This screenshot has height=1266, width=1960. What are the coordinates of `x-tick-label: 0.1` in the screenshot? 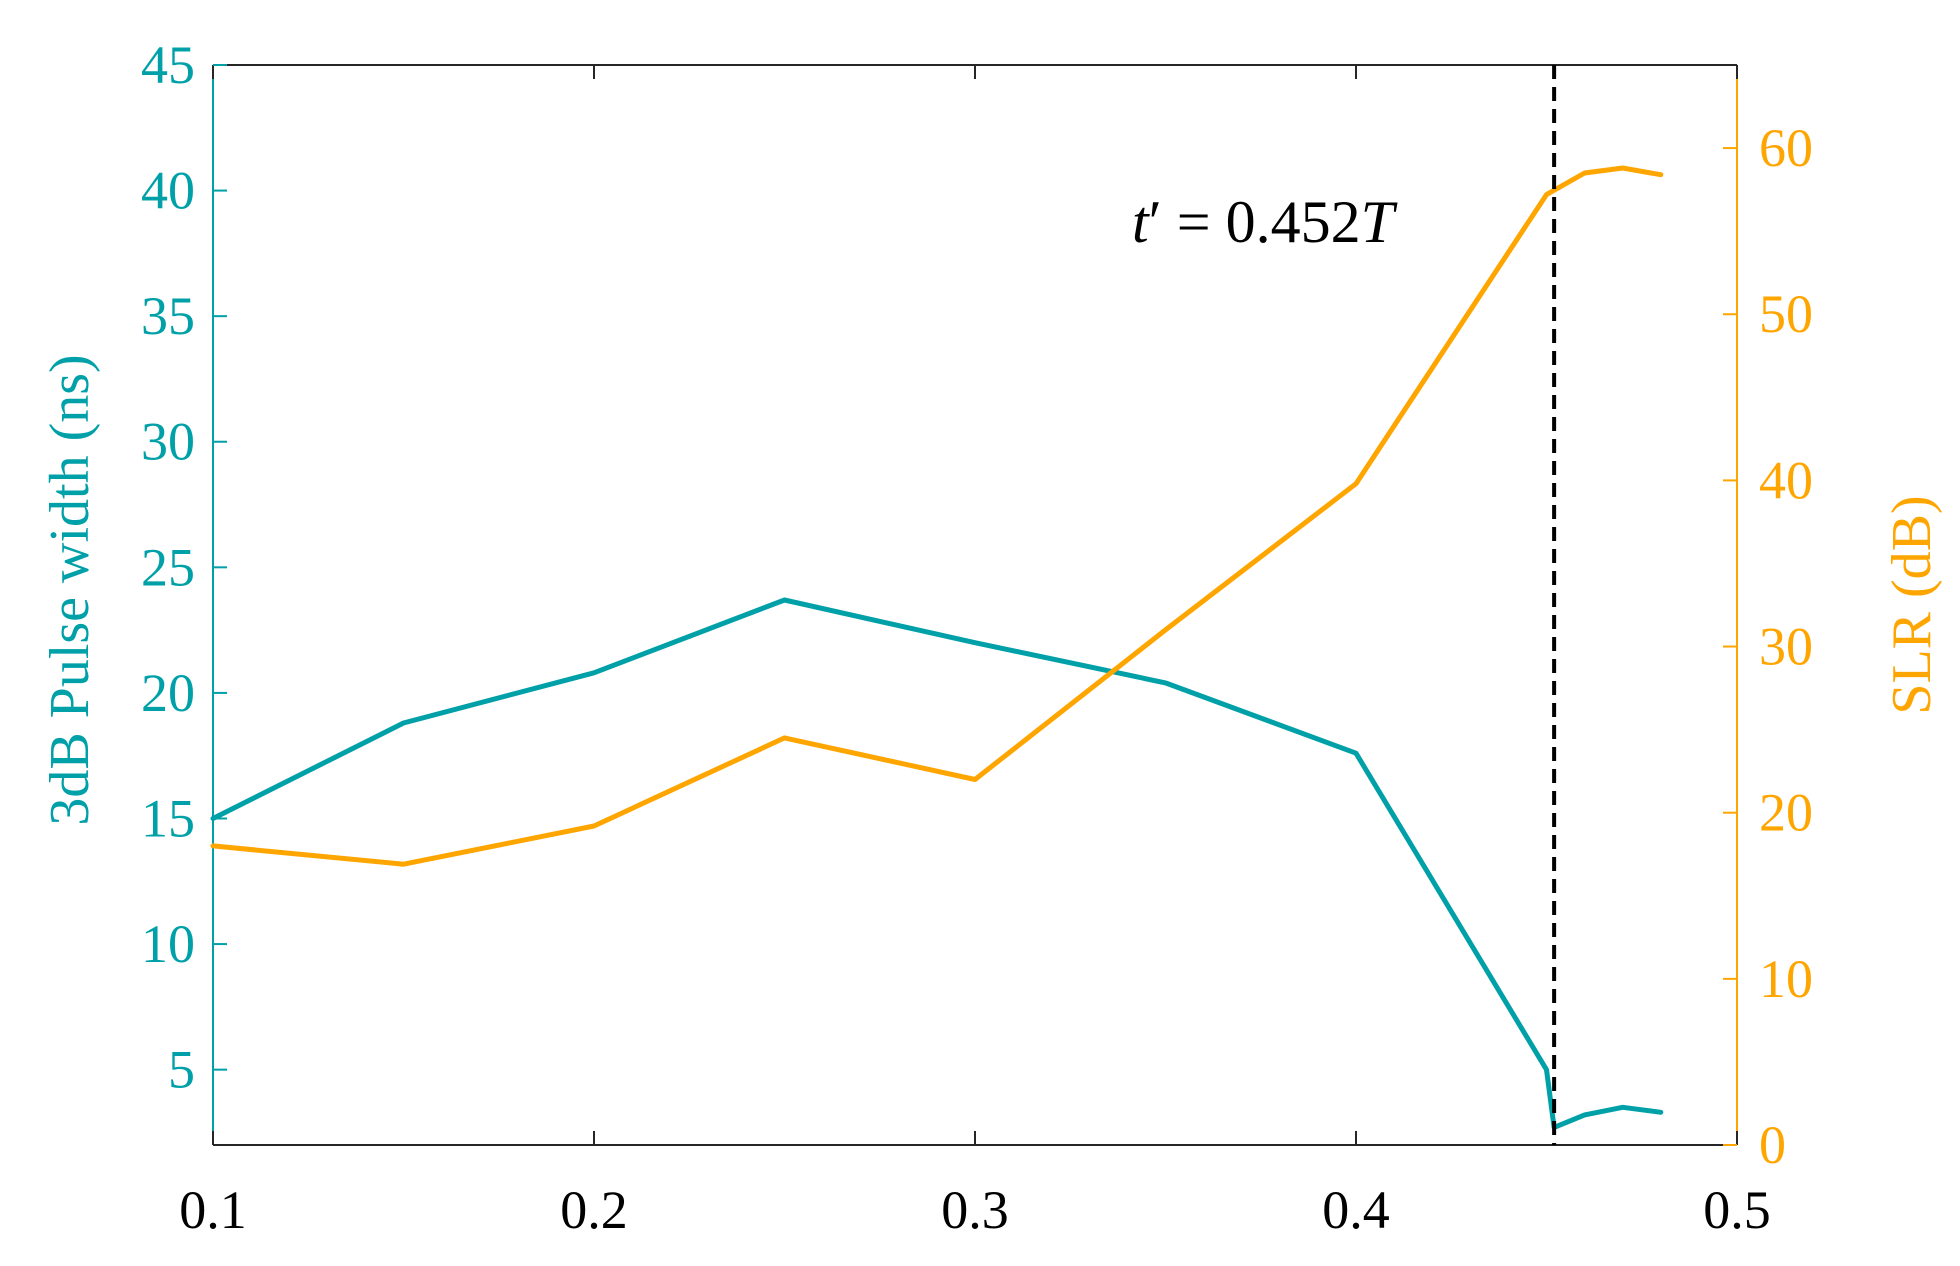 It's located at (213, 1210).